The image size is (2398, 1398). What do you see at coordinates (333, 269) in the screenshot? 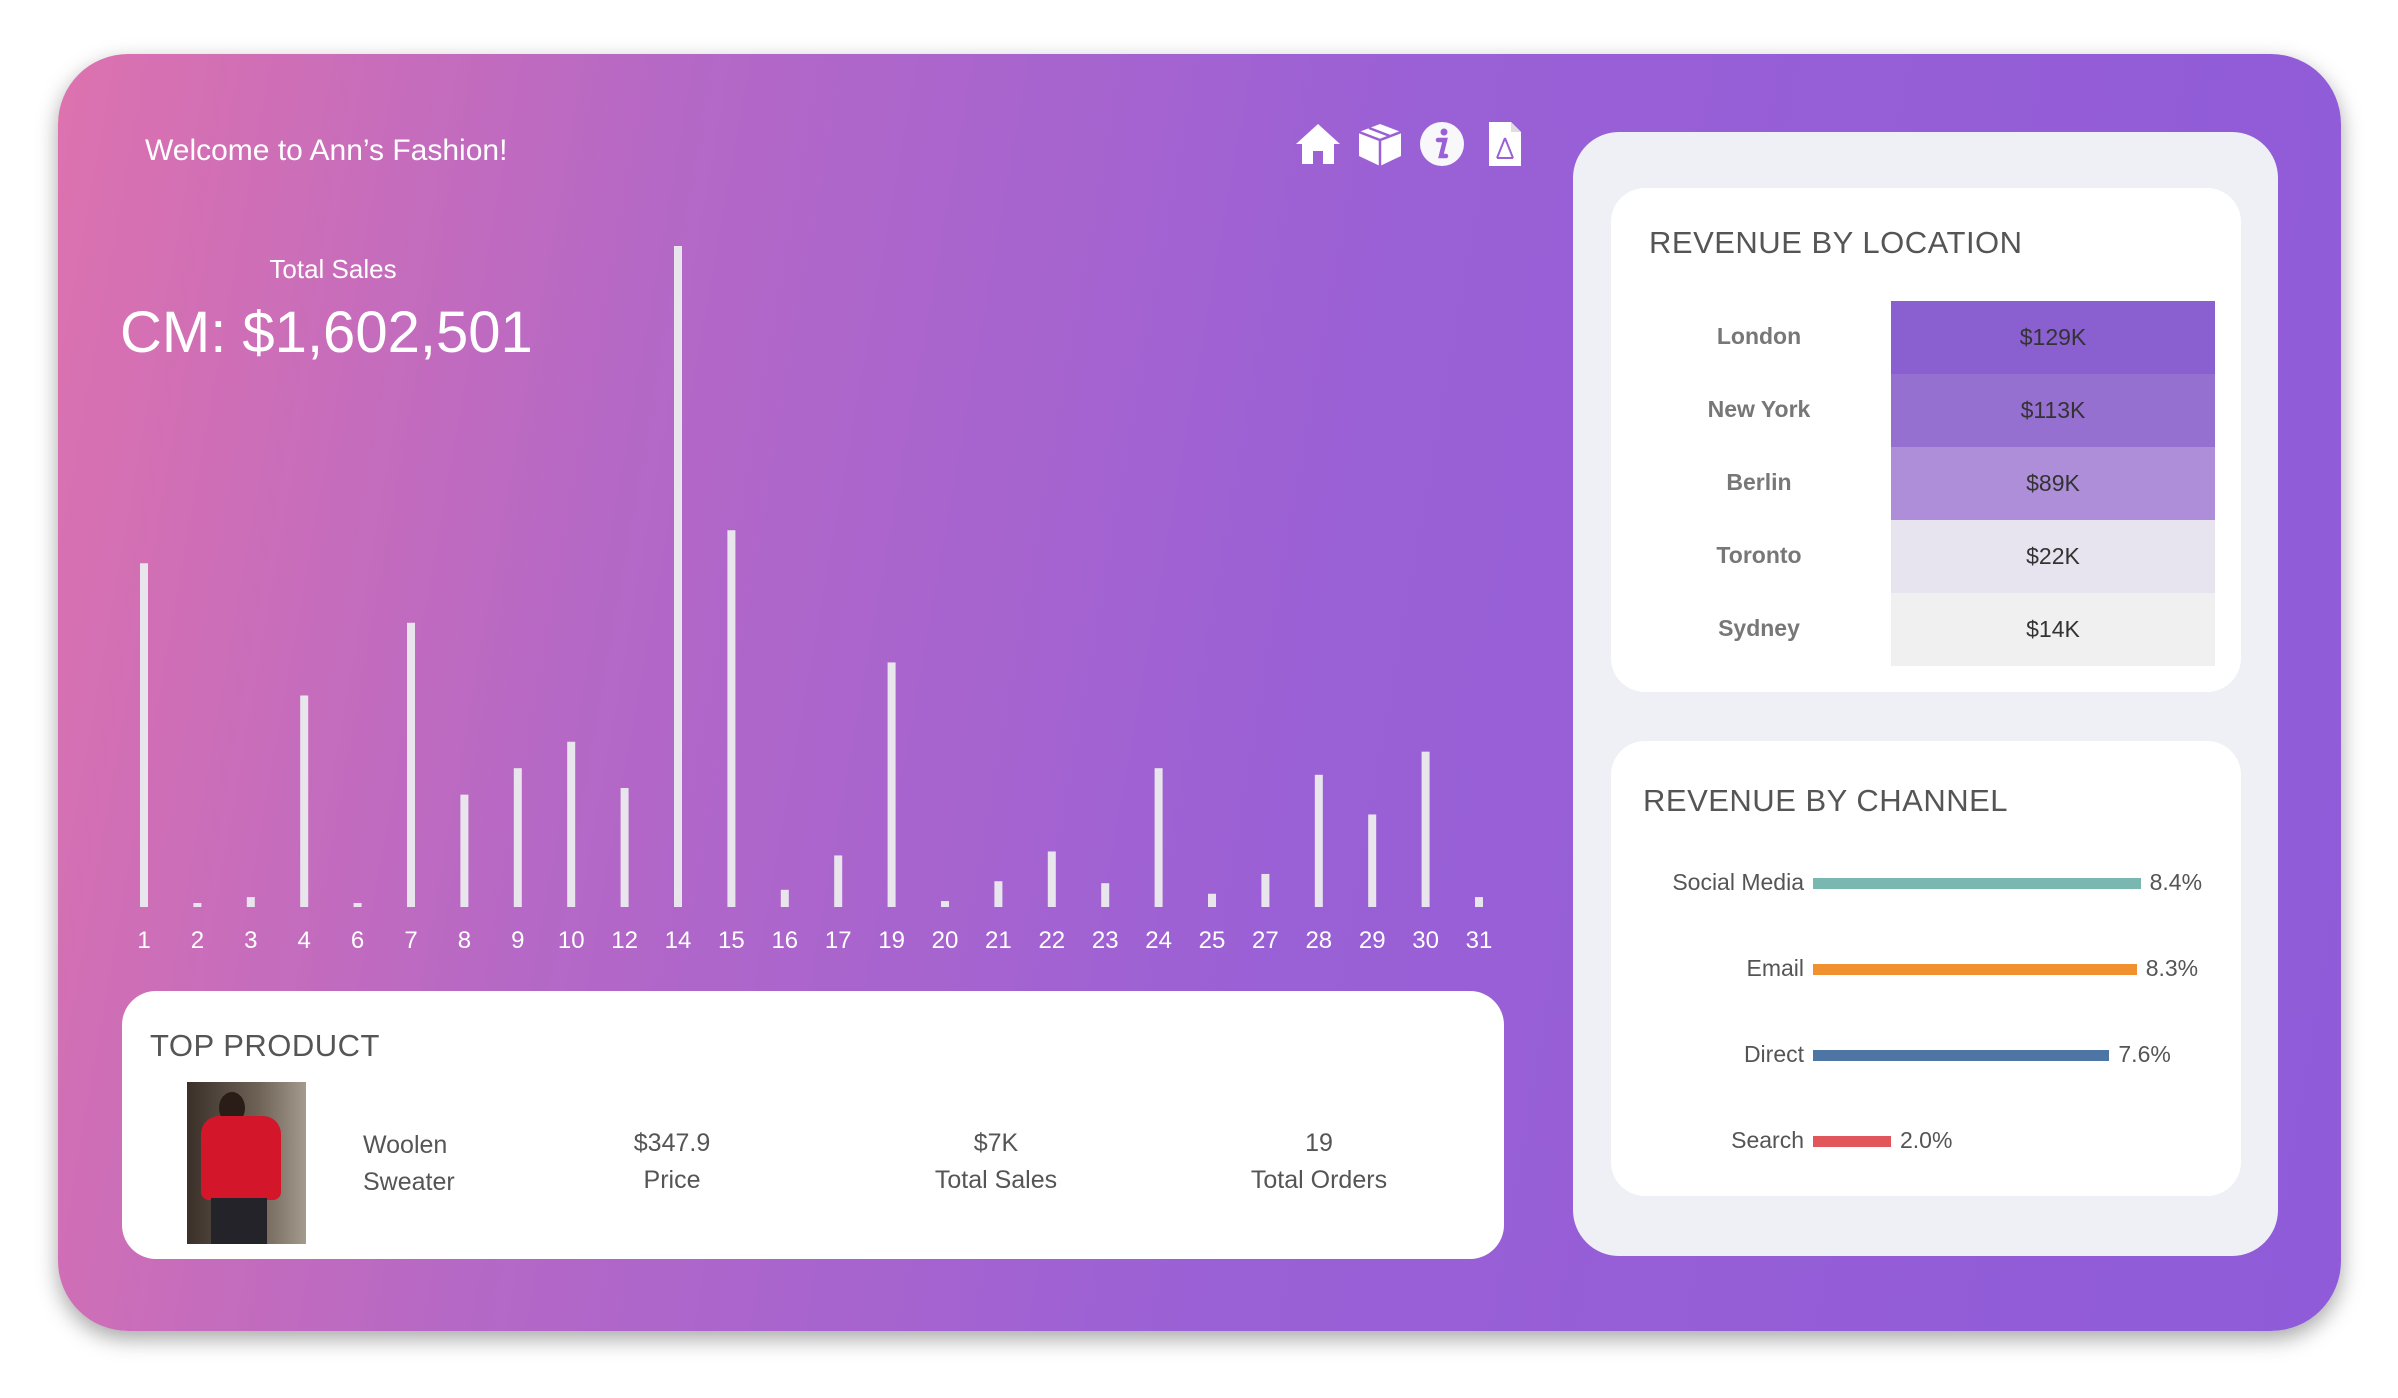
I see `total-sales-label: Total Sales` at bounding box center [333, 269].